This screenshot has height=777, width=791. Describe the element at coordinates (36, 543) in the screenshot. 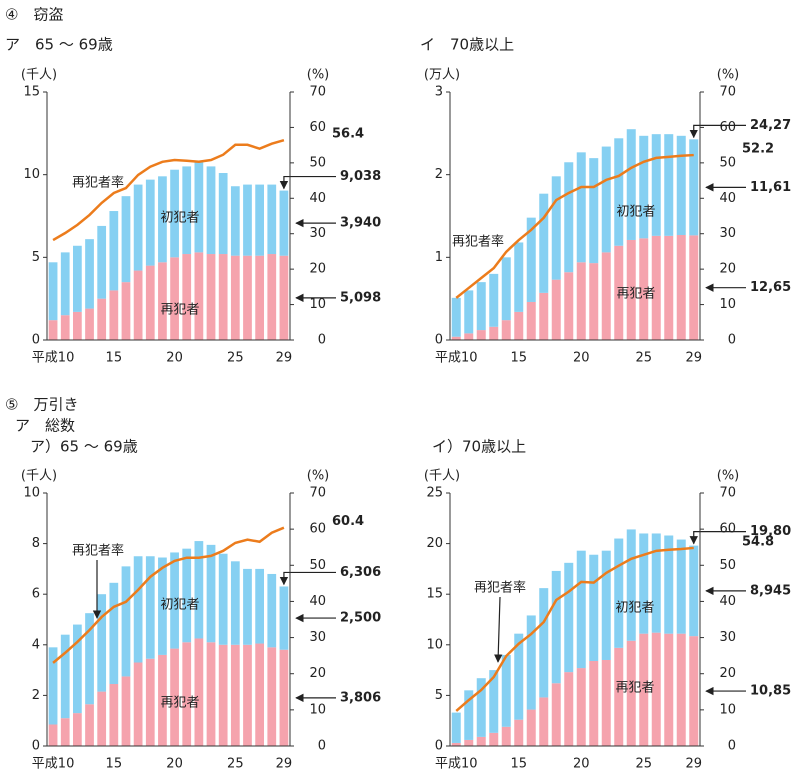

I see `y-tick-label: 8` at that location.